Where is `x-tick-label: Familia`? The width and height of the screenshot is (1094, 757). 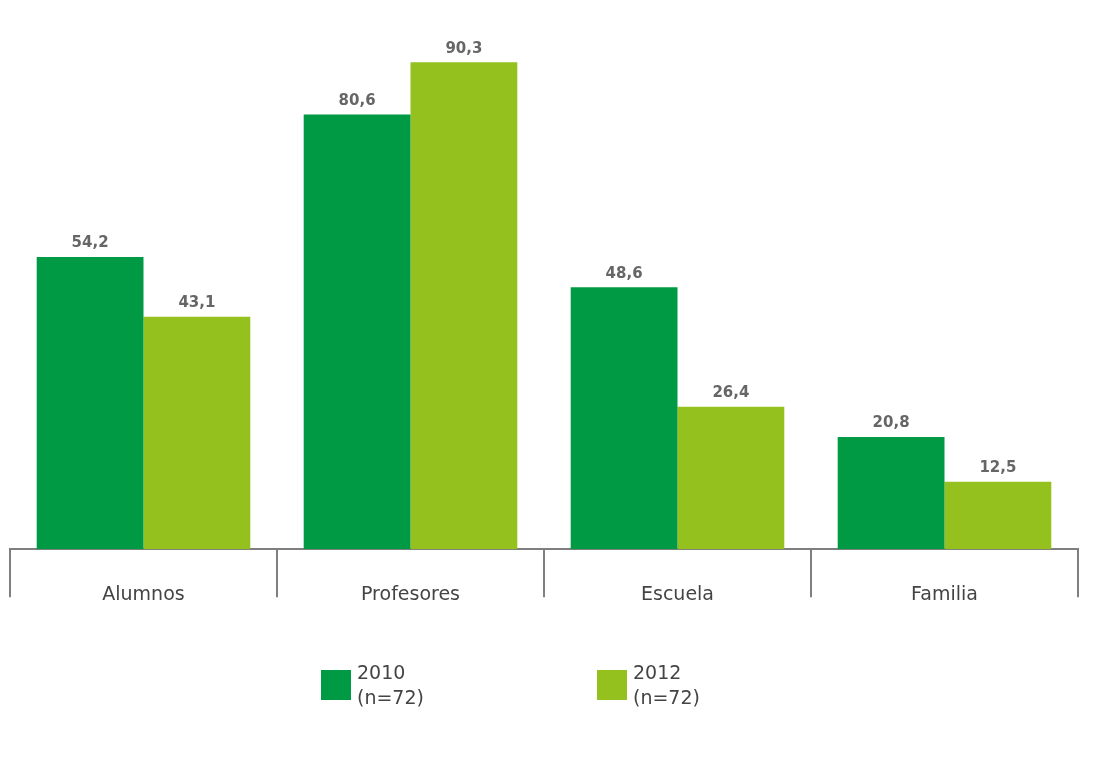 x-tick-label: Familia is located at coordinates (944, 592).